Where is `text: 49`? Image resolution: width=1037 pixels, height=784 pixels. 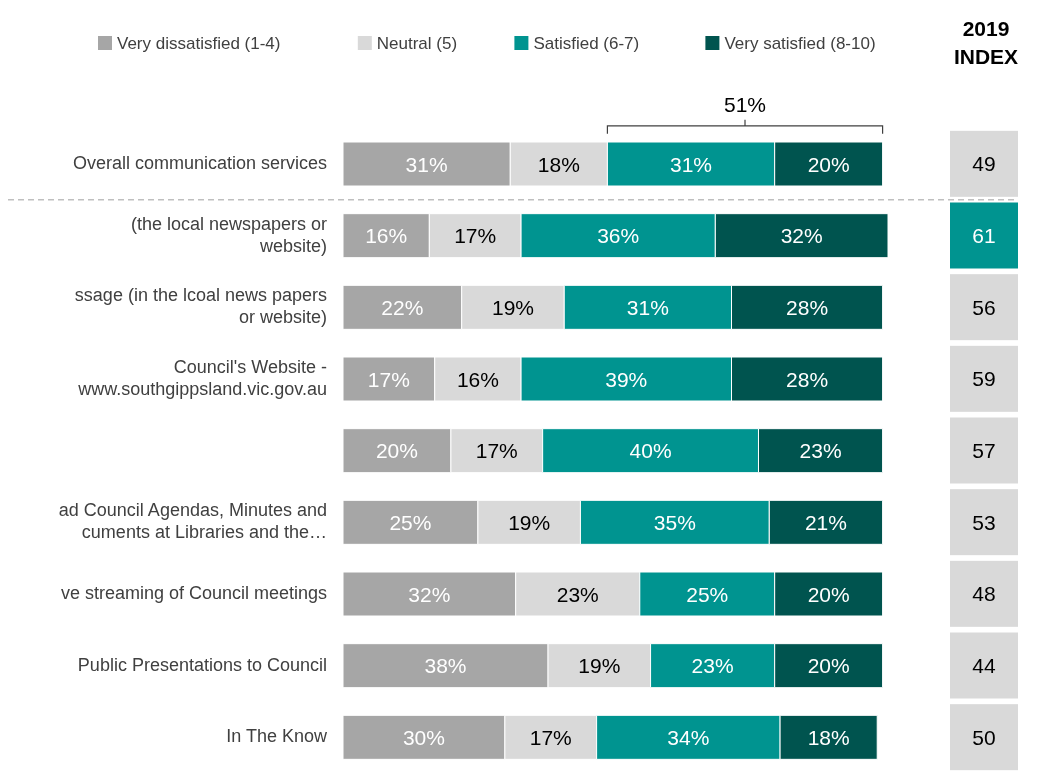 text: 49 is located at coordinates (984, 164).